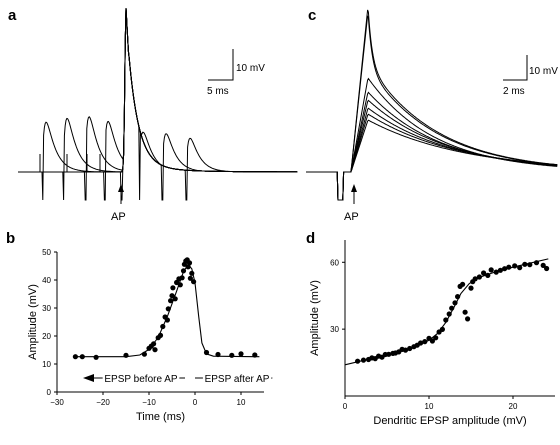  I want to click on chart-b-x-tick-label: 10, so click(241, 402).